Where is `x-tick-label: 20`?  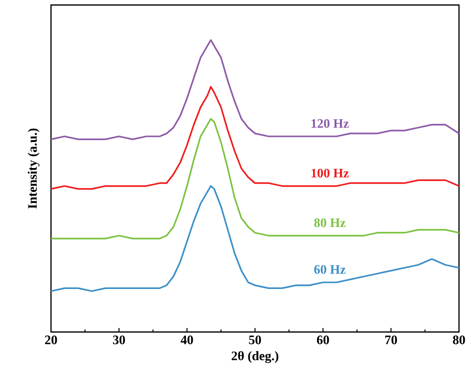 x-tick-label: 20 is located at coordinates (51, 340).